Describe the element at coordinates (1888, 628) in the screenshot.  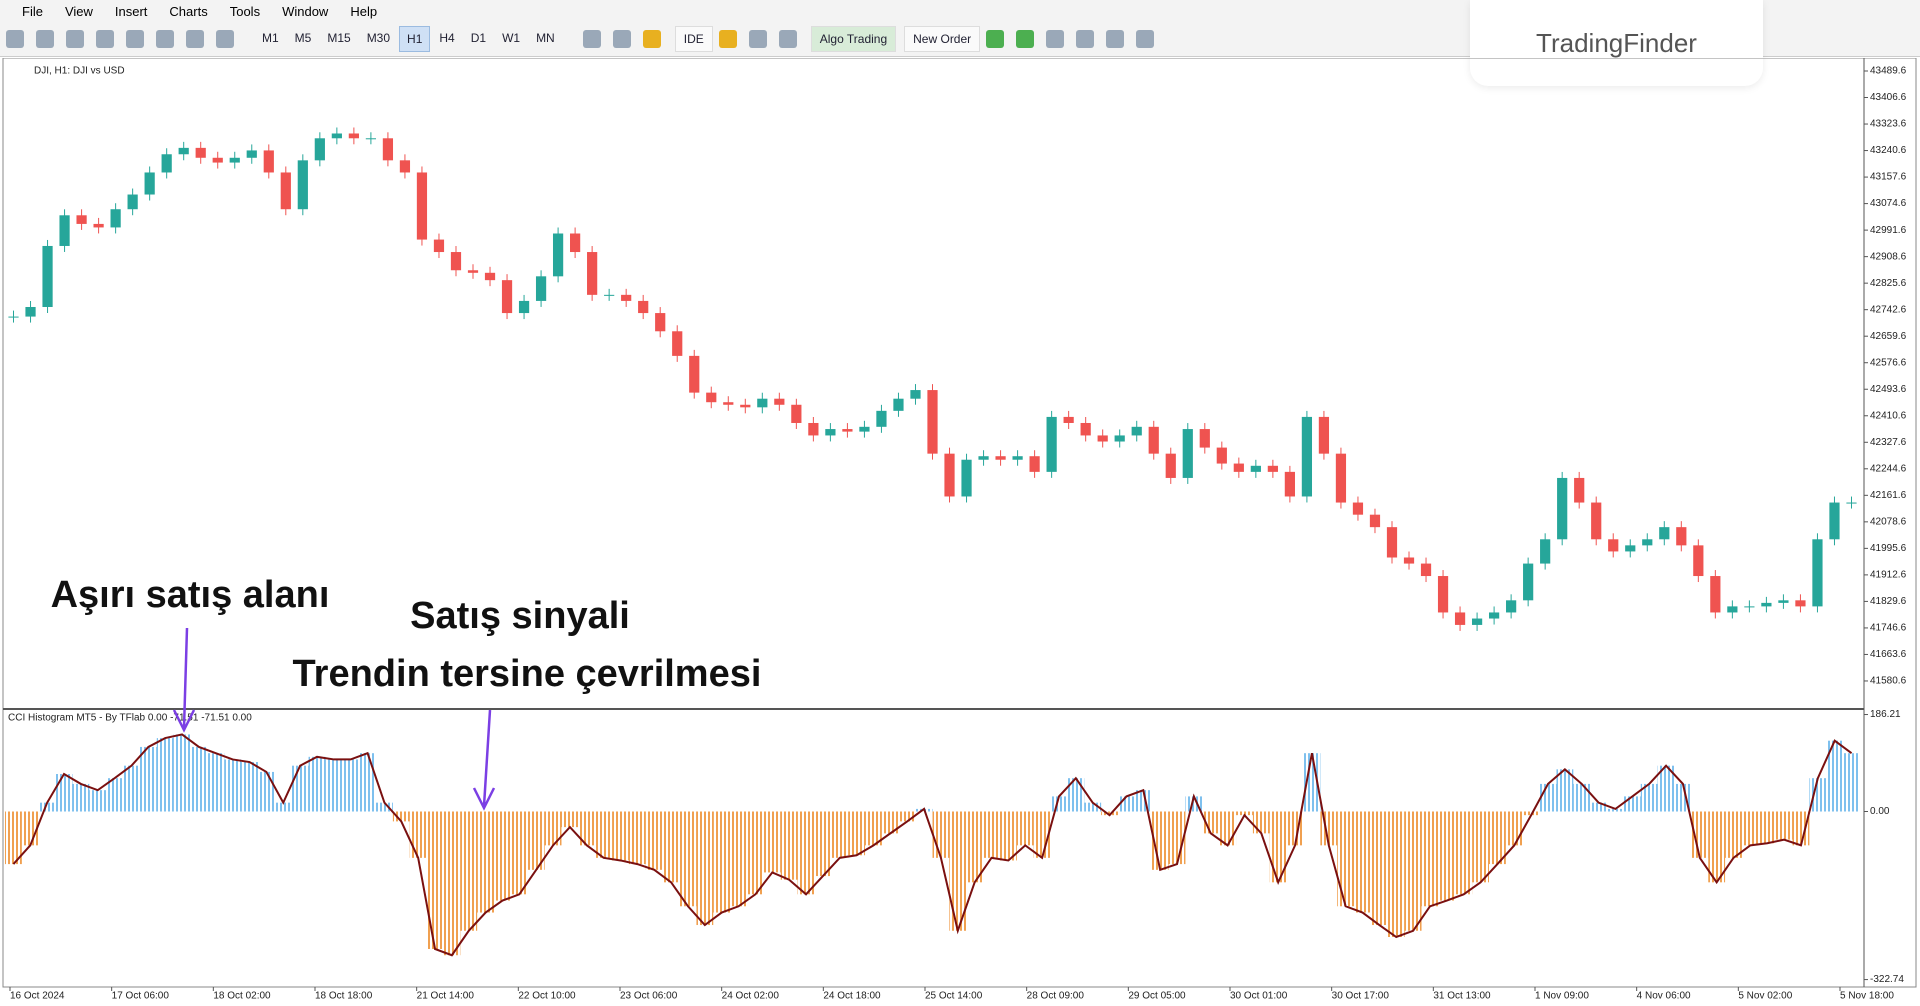
I see `y-tick-label: 41746.6` at that location.